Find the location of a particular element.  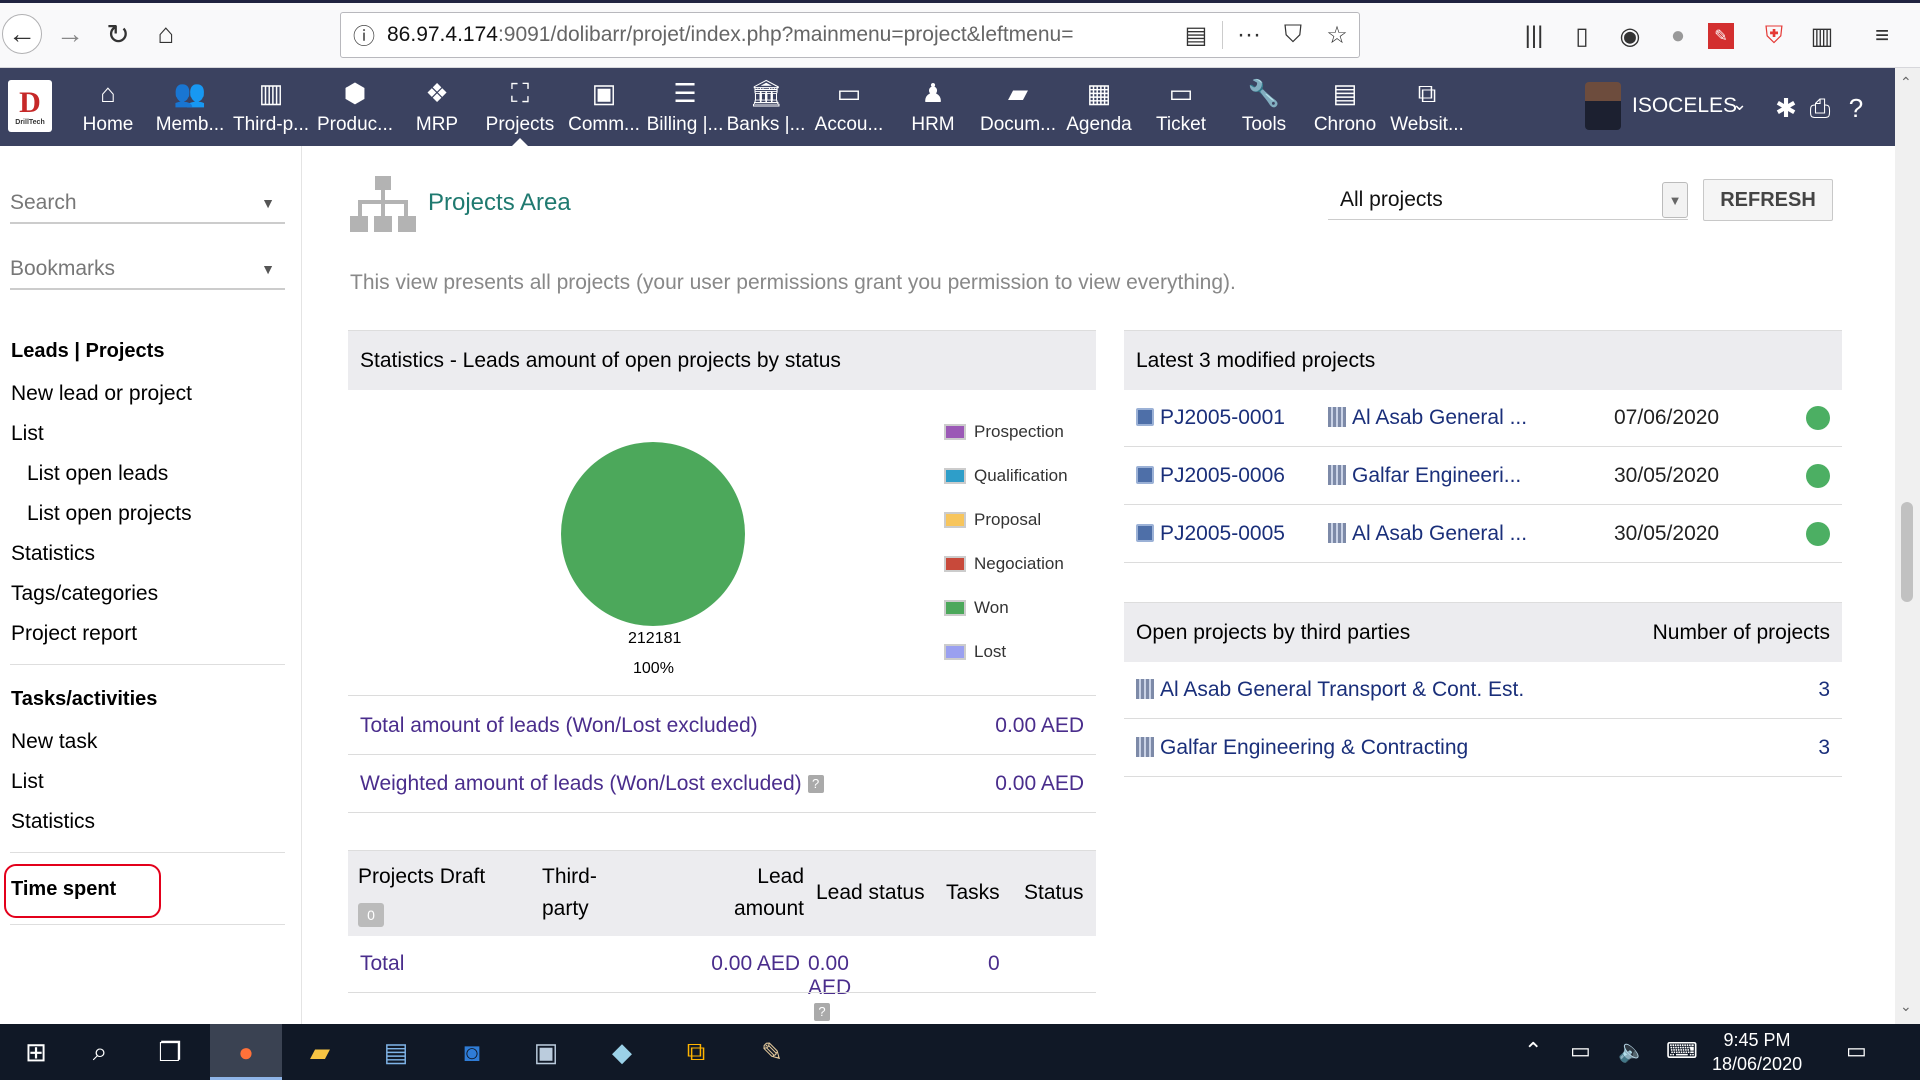

more-icon: ··· is located at coordinates (1249, 34).